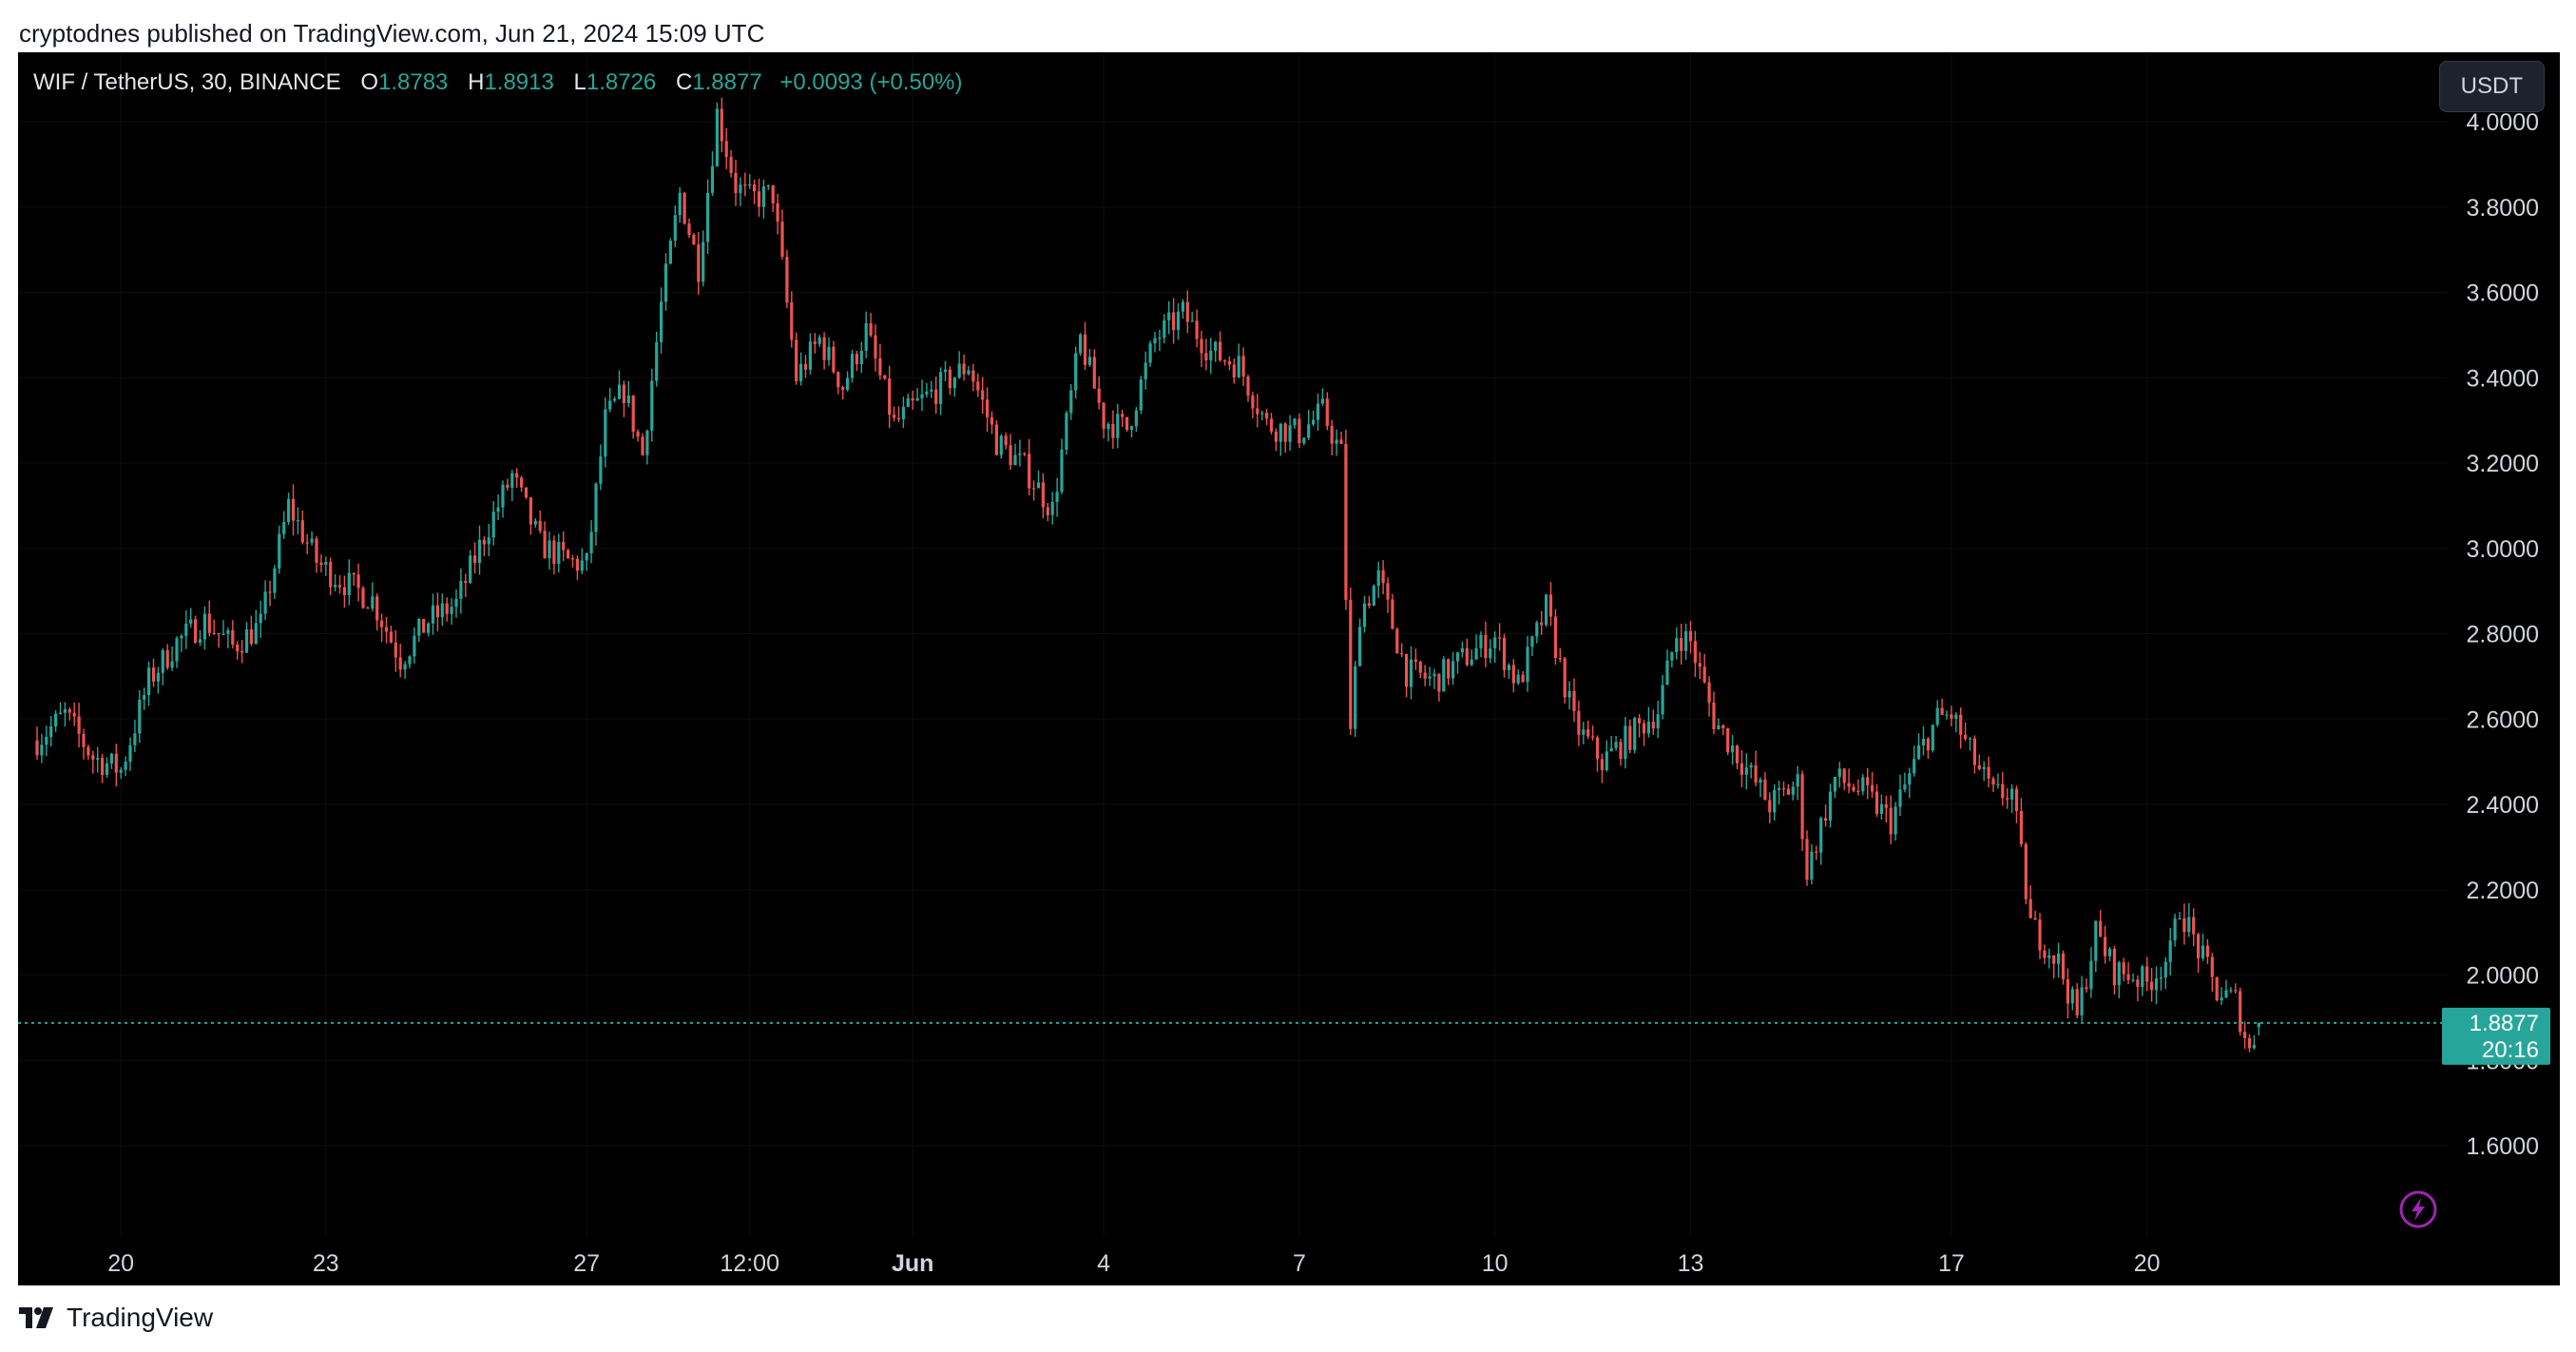 The image size is (2576, 1352). What do you see at coordinates (2418, 1209) in the screenshot?
I see `alert-lightning-icon` at bounding box center [2418, 1209].